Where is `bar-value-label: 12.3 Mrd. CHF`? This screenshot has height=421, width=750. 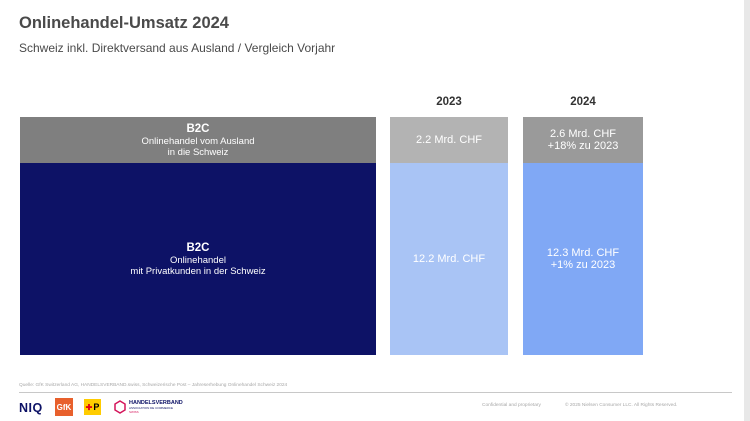 bar-value-label: 12.3 Mrd. CHF is located at coordinates (583, 253).